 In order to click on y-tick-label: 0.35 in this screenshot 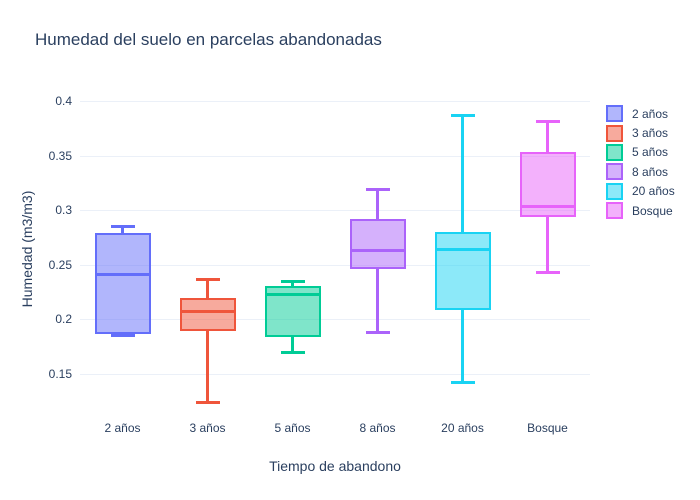, I will do `click(60, 155)`.